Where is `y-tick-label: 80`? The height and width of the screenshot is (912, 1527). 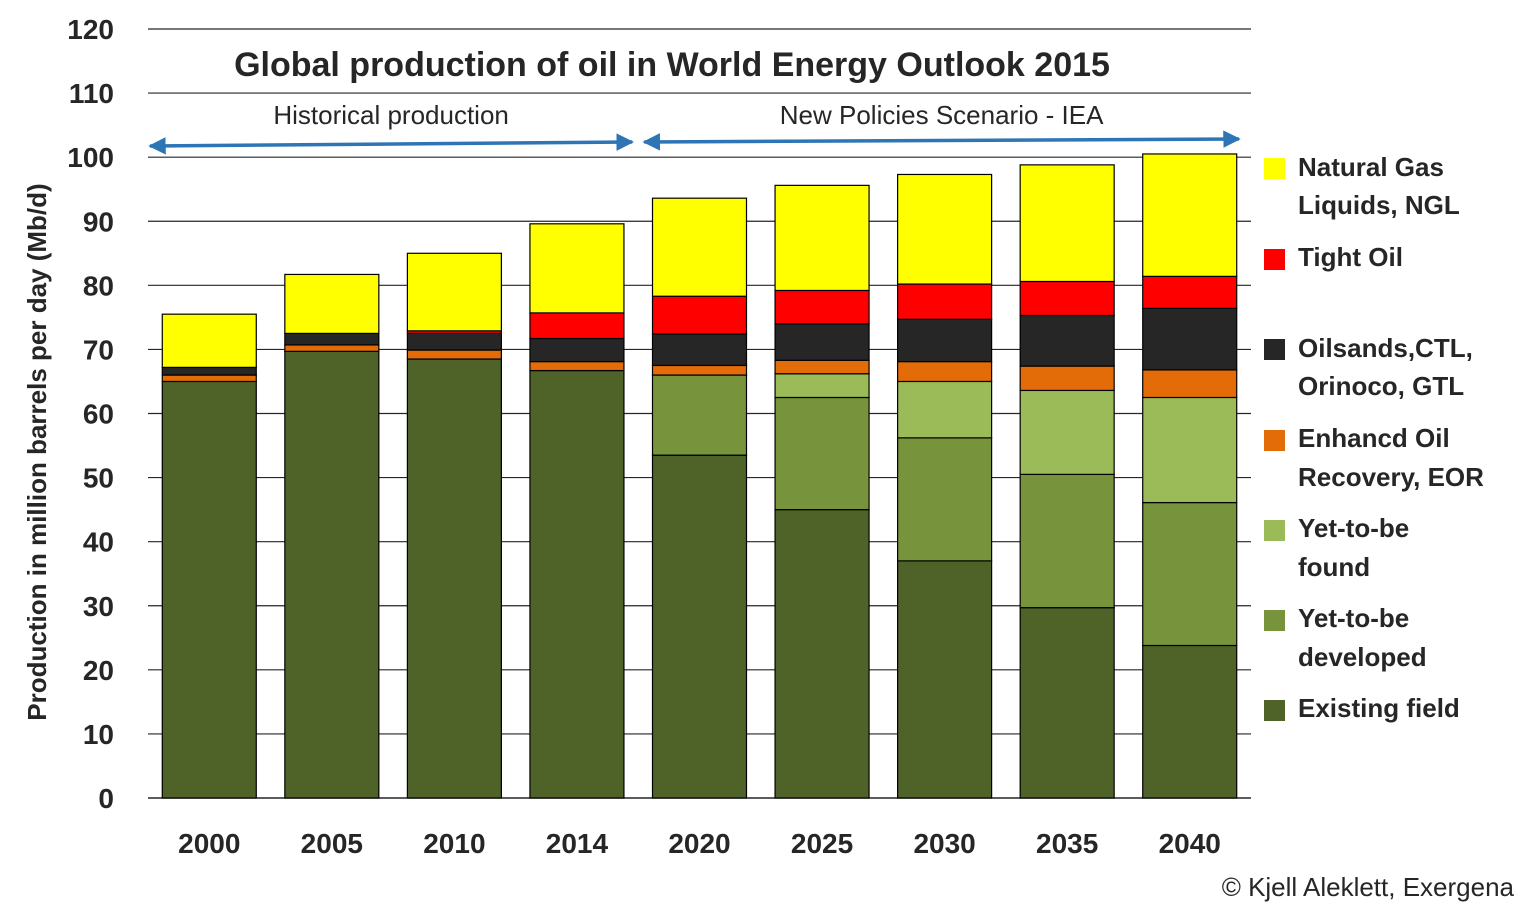 y-tick-label: 80 is located at coordinates (98, 285).